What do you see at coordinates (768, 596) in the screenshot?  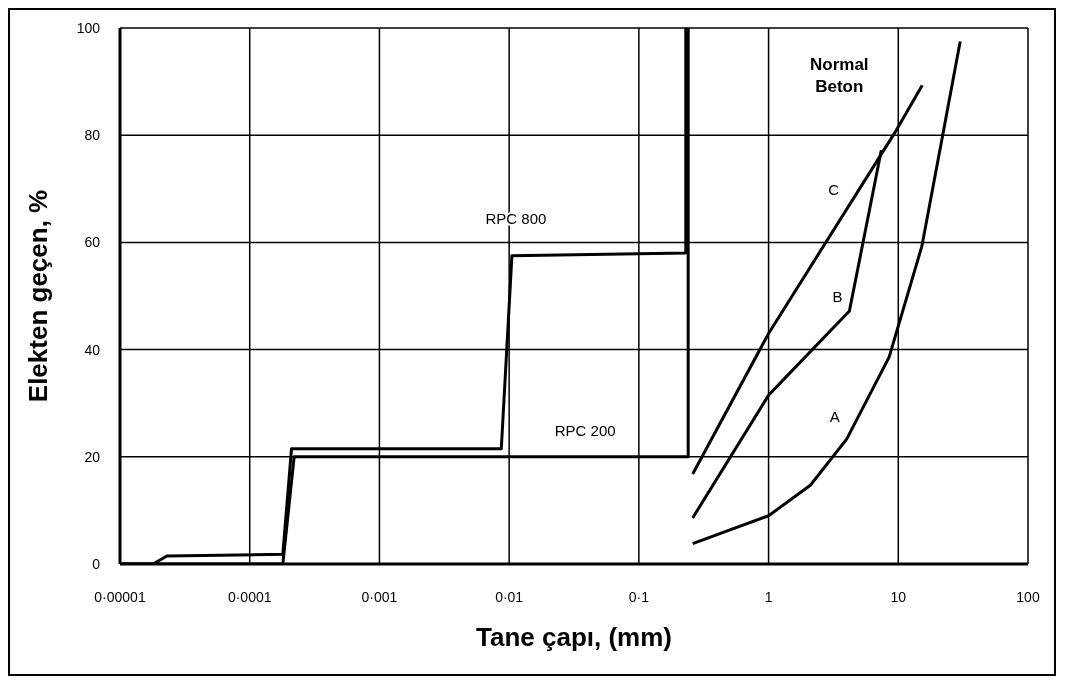 I see `x-tick-label: 1` at bounding box center [768, 596].